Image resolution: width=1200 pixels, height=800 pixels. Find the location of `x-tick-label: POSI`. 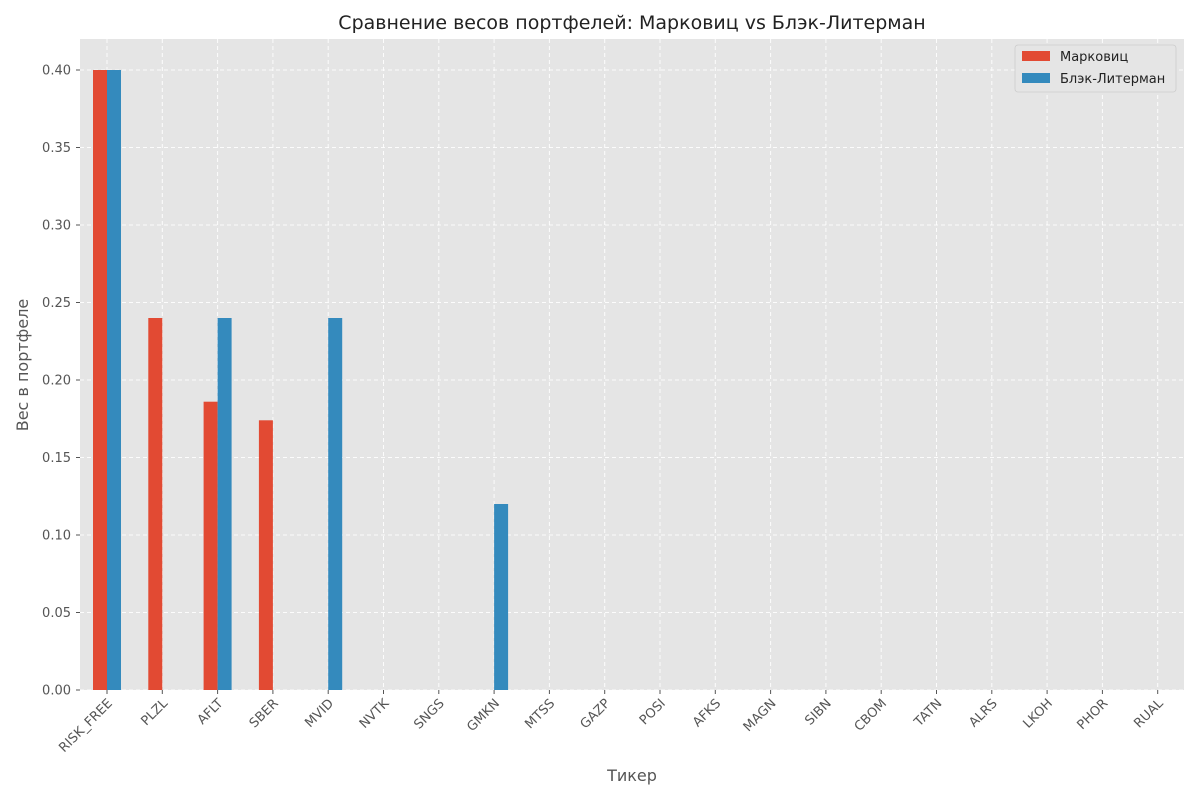

x-tick-label: POSI is located at coordinates (653, 712).